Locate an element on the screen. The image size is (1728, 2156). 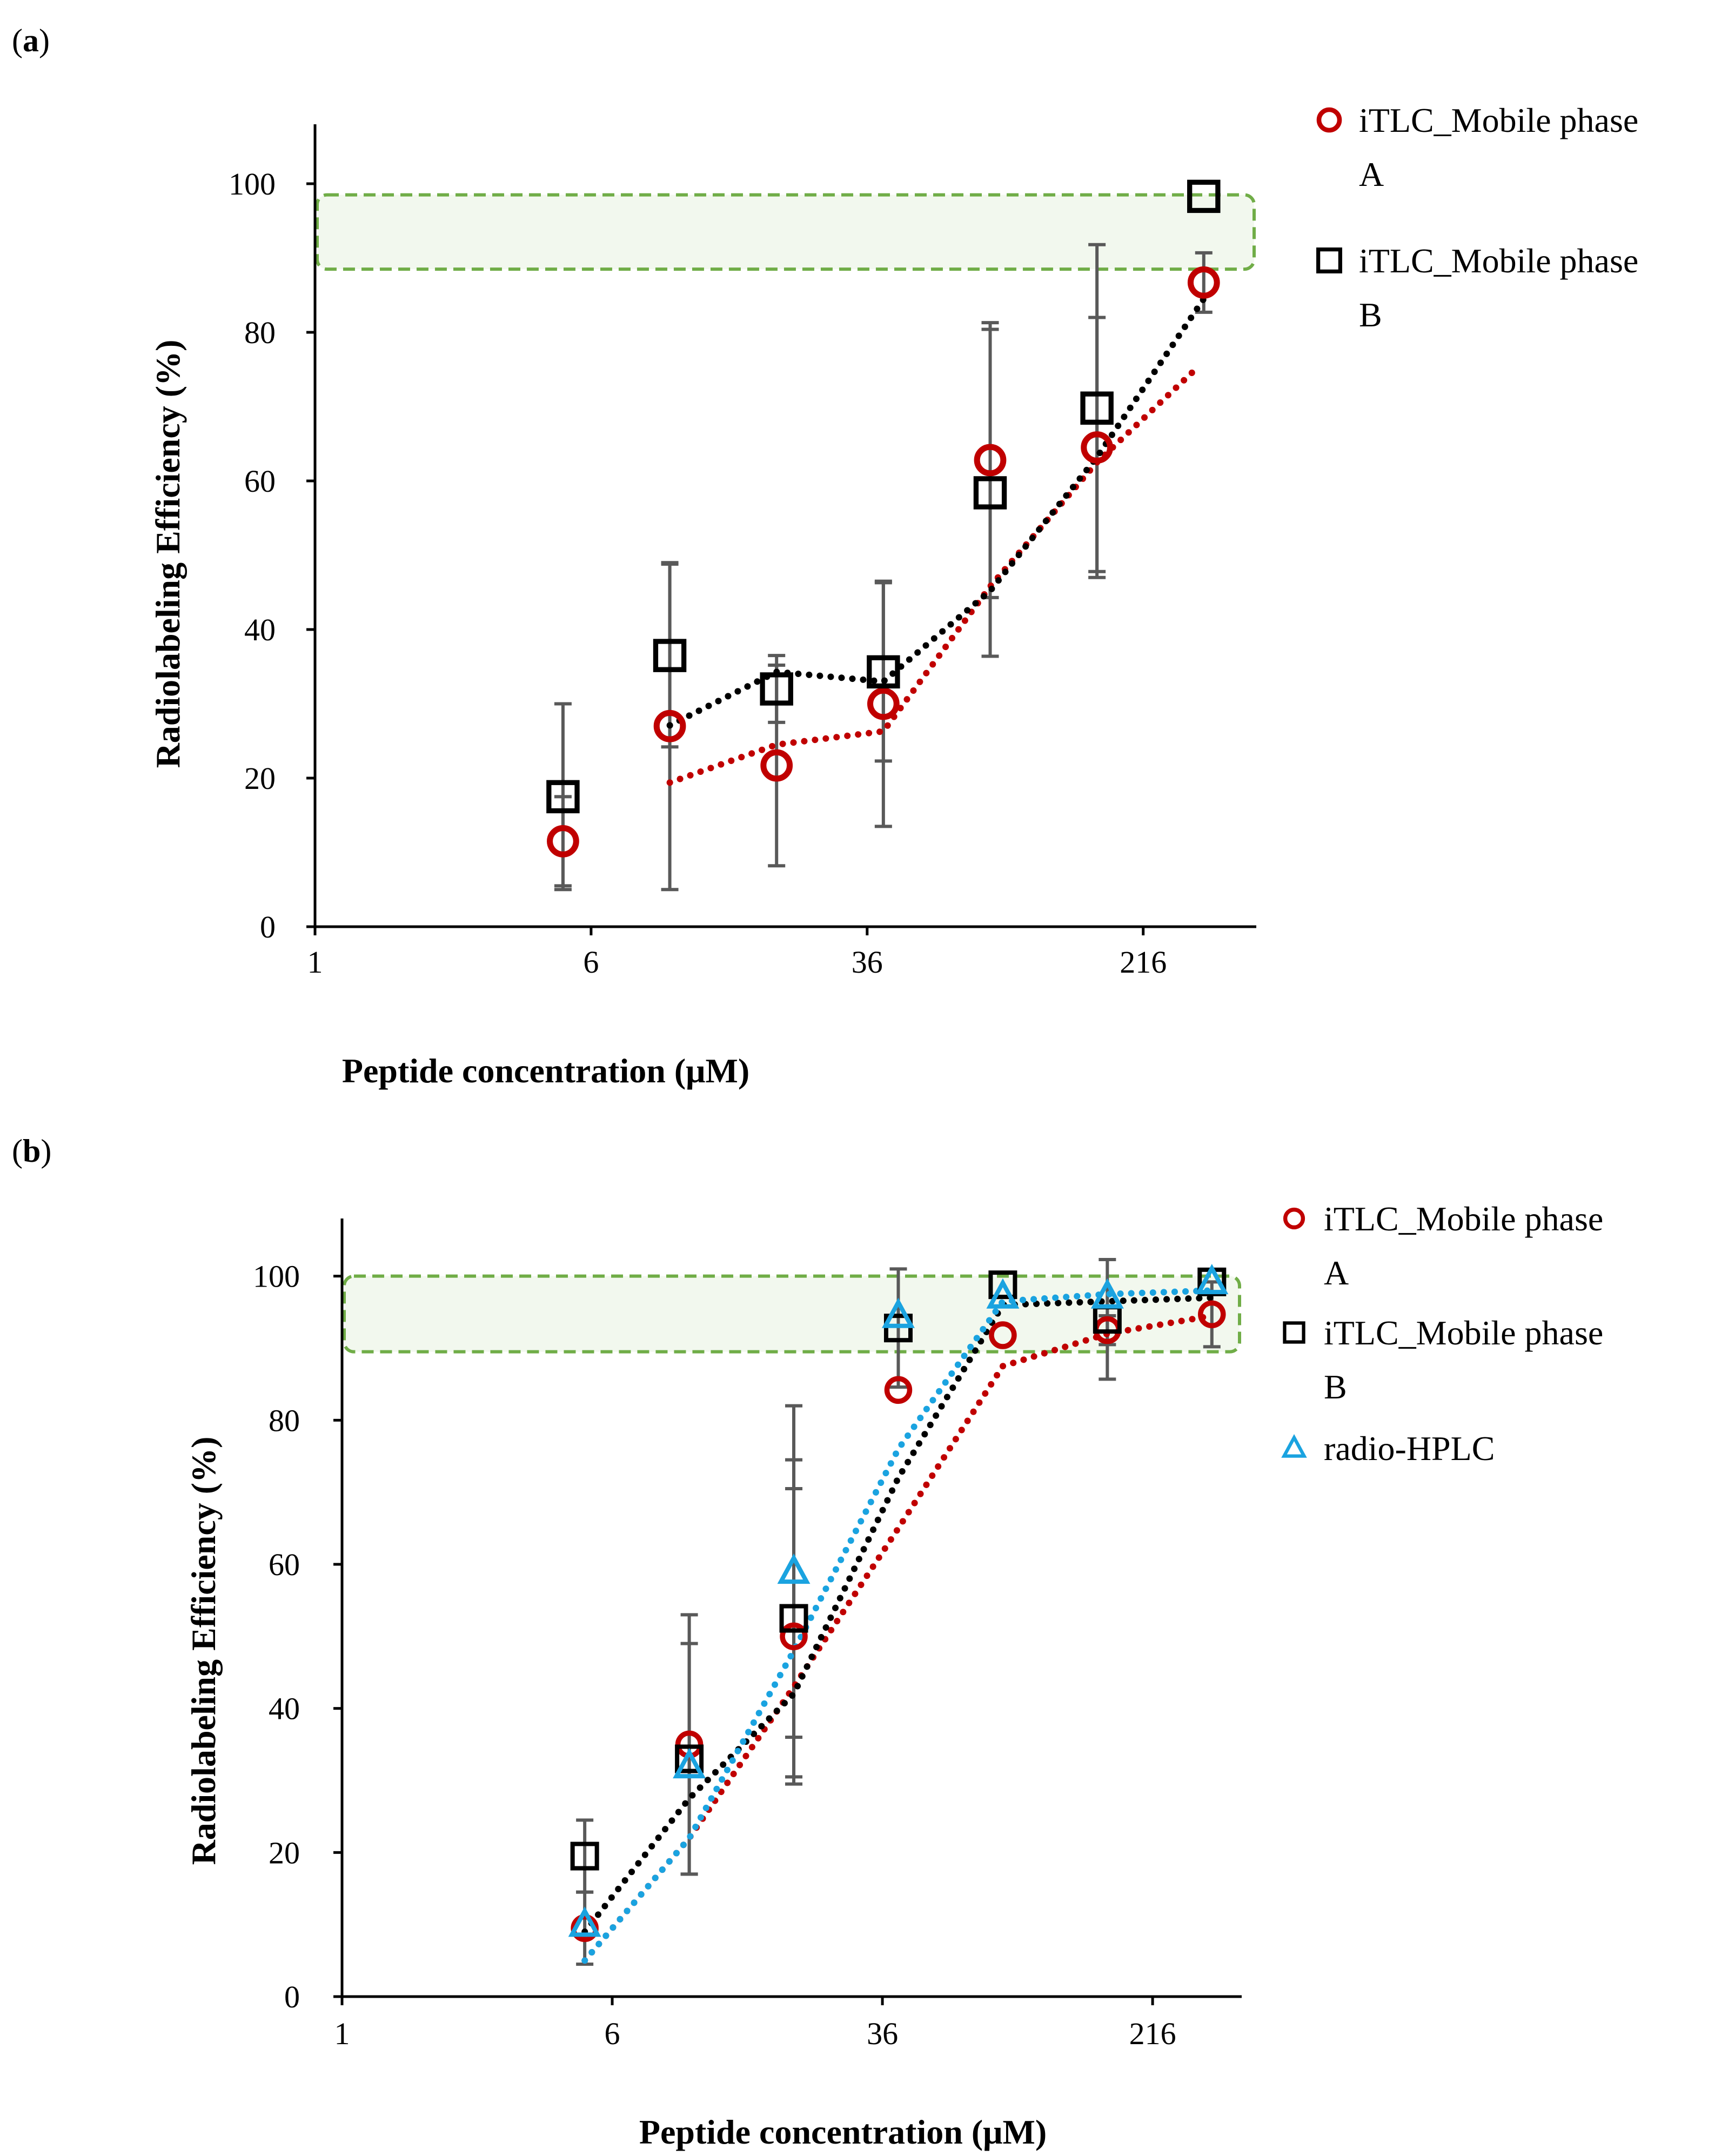
legend-label: radio-HPLC is located at coordinates (1409, 1448).